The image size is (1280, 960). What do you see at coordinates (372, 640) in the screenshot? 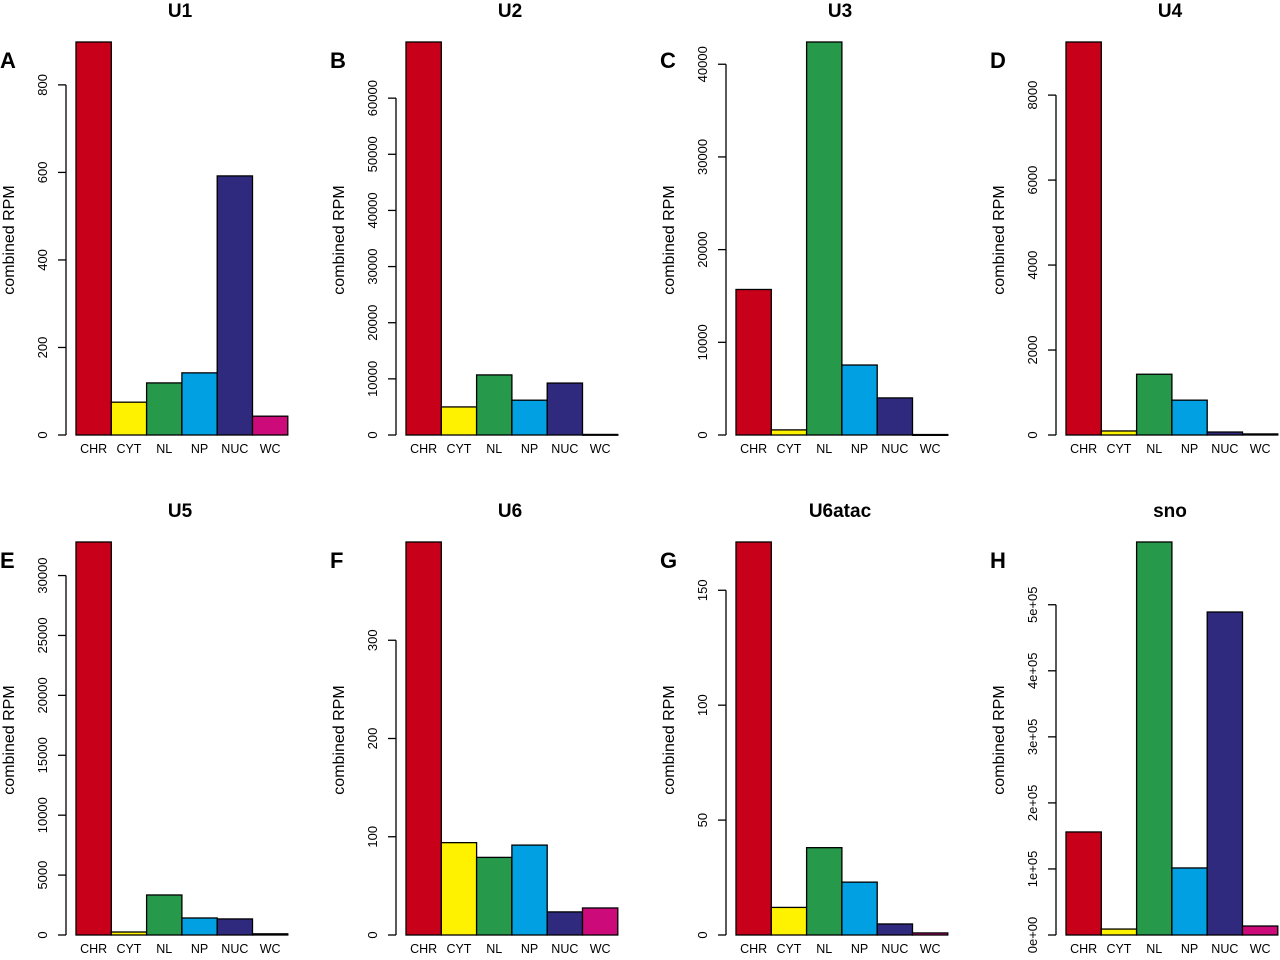
I see `y-tick-label: 300` at bounding box center [372, 640].